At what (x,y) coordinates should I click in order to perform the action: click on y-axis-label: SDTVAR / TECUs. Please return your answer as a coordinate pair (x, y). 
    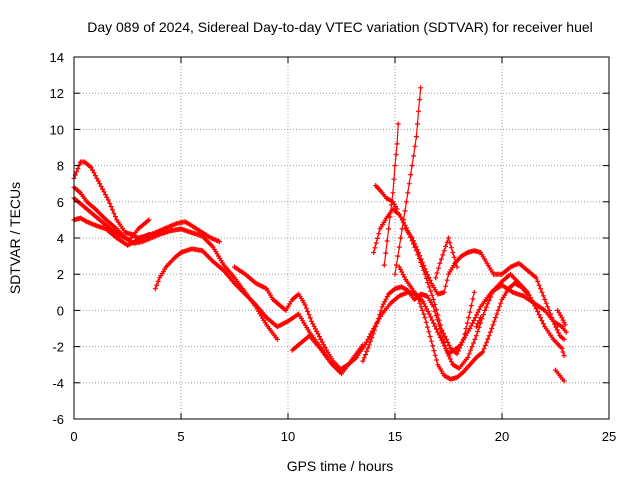
    Looking at the image, I should click on (15, 238).